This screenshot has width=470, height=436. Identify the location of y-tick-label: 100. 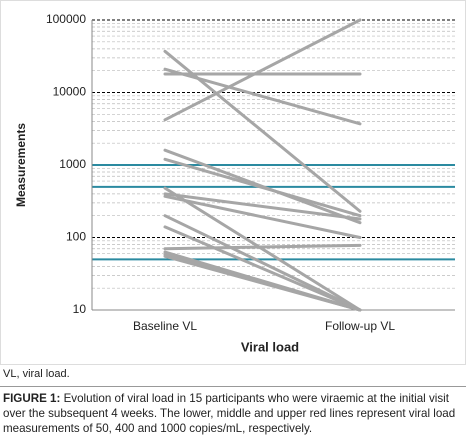
(76, 237).